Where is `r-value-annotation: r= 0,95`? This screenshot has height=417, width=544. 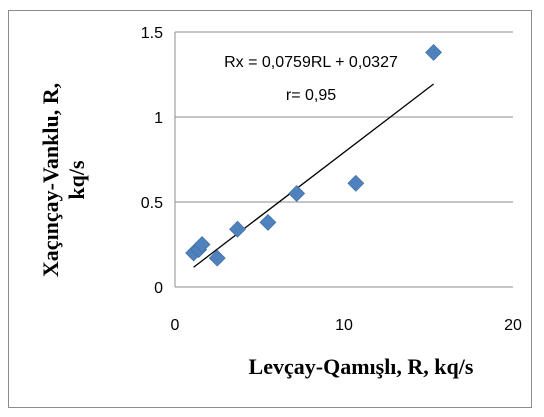
r-value-annotation: r= 0,95 is located at coordinates (311, 95).